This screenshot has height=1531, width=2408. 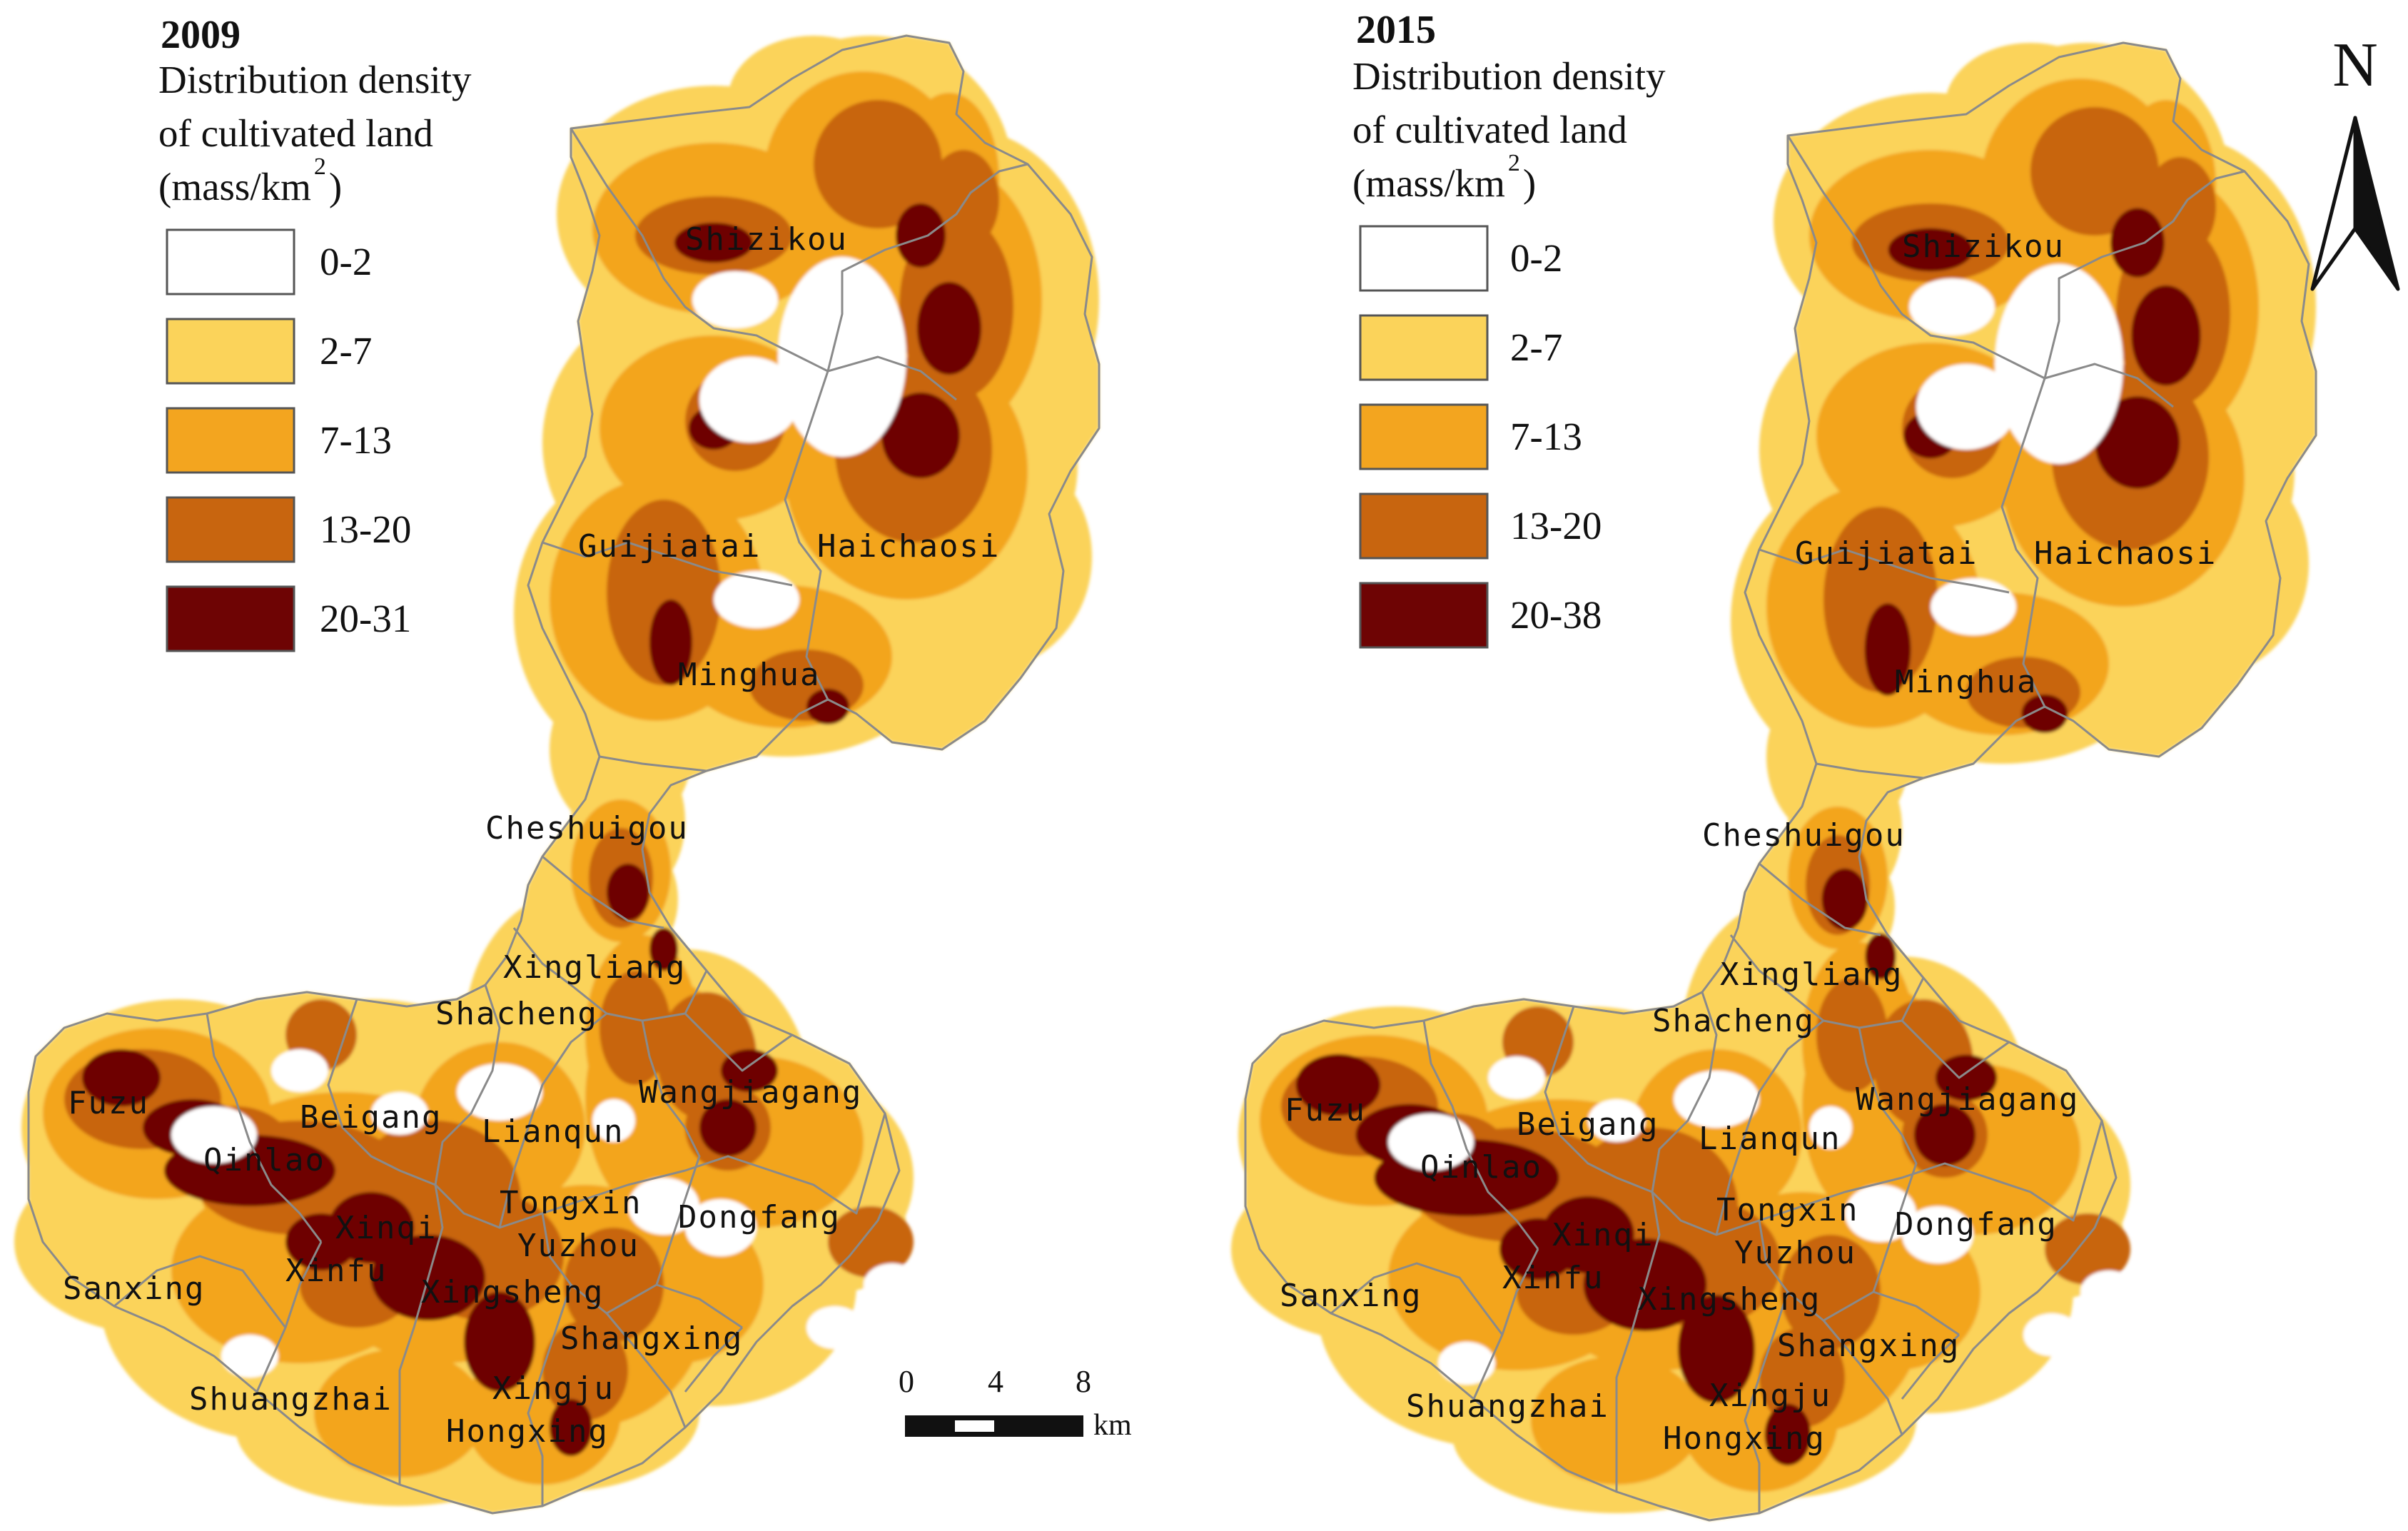 What do you see at coordinates (371, 1117) in the screenshot?
I see `town-label-beigang: Beigang` at bounding box center [371, 1117].